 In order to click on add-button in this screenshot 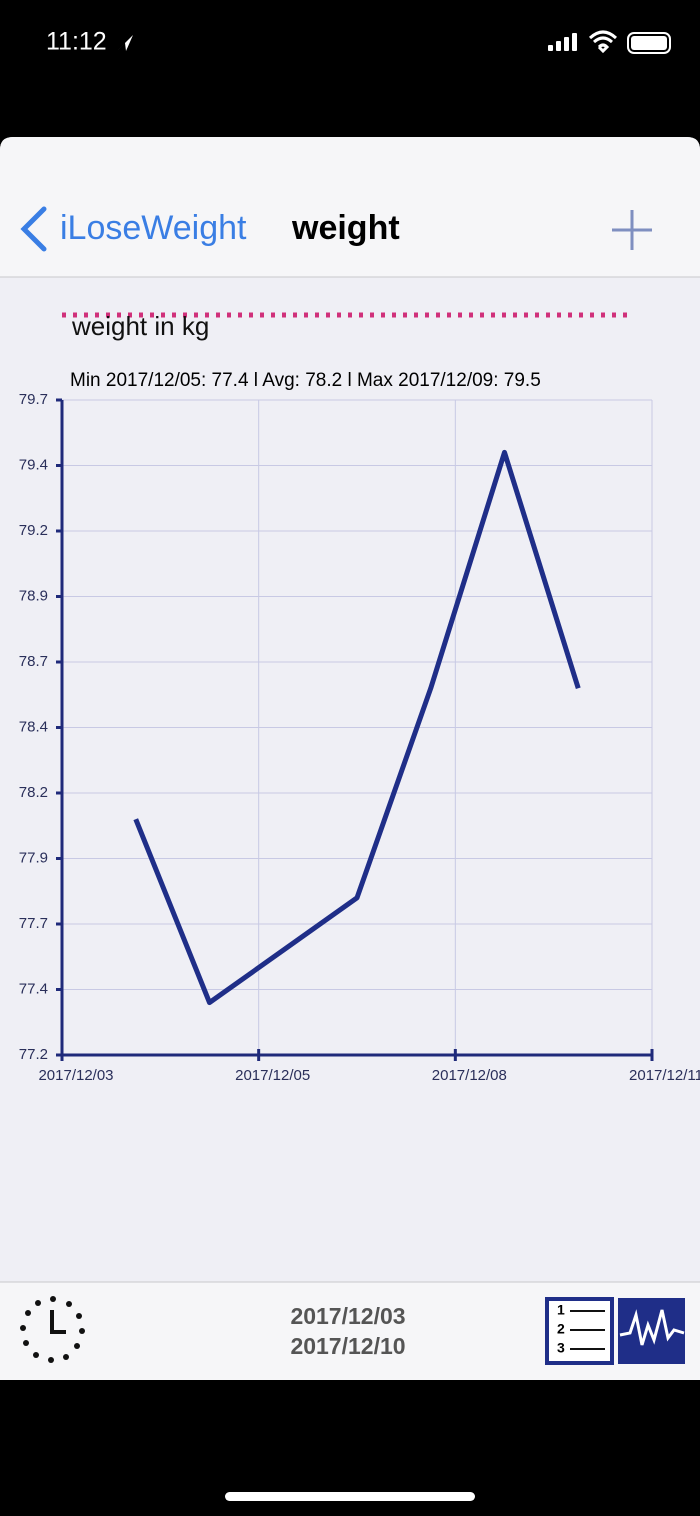, I will do `click(632, 230)`.